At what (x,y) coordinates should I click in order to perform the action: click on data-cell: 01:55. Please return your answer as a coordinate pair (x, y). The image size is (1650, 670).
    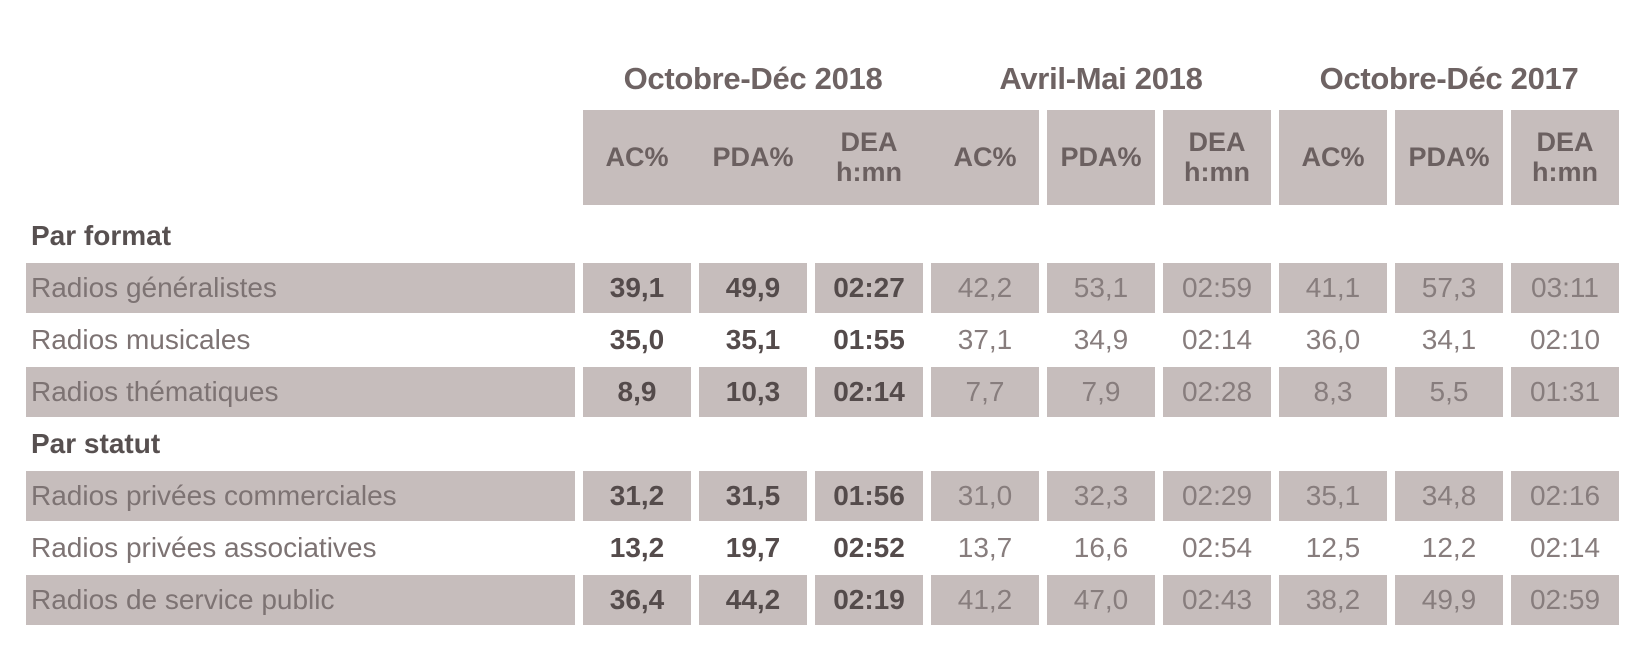
    Looking at the image, I should click on (869, 339).